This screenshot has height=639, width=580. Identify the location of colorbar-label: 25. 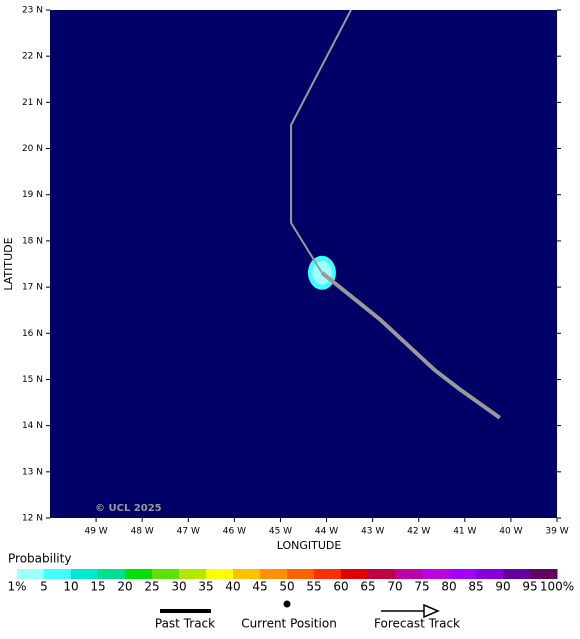
(151, 587).